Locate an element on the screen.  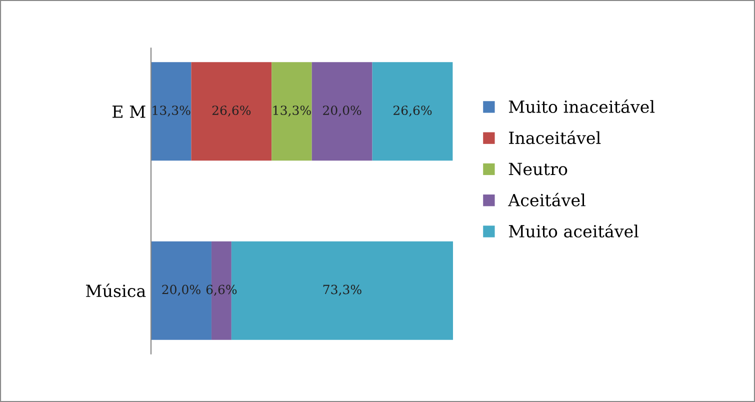
y-tick-label: Música is located at coordinates (116, 291).